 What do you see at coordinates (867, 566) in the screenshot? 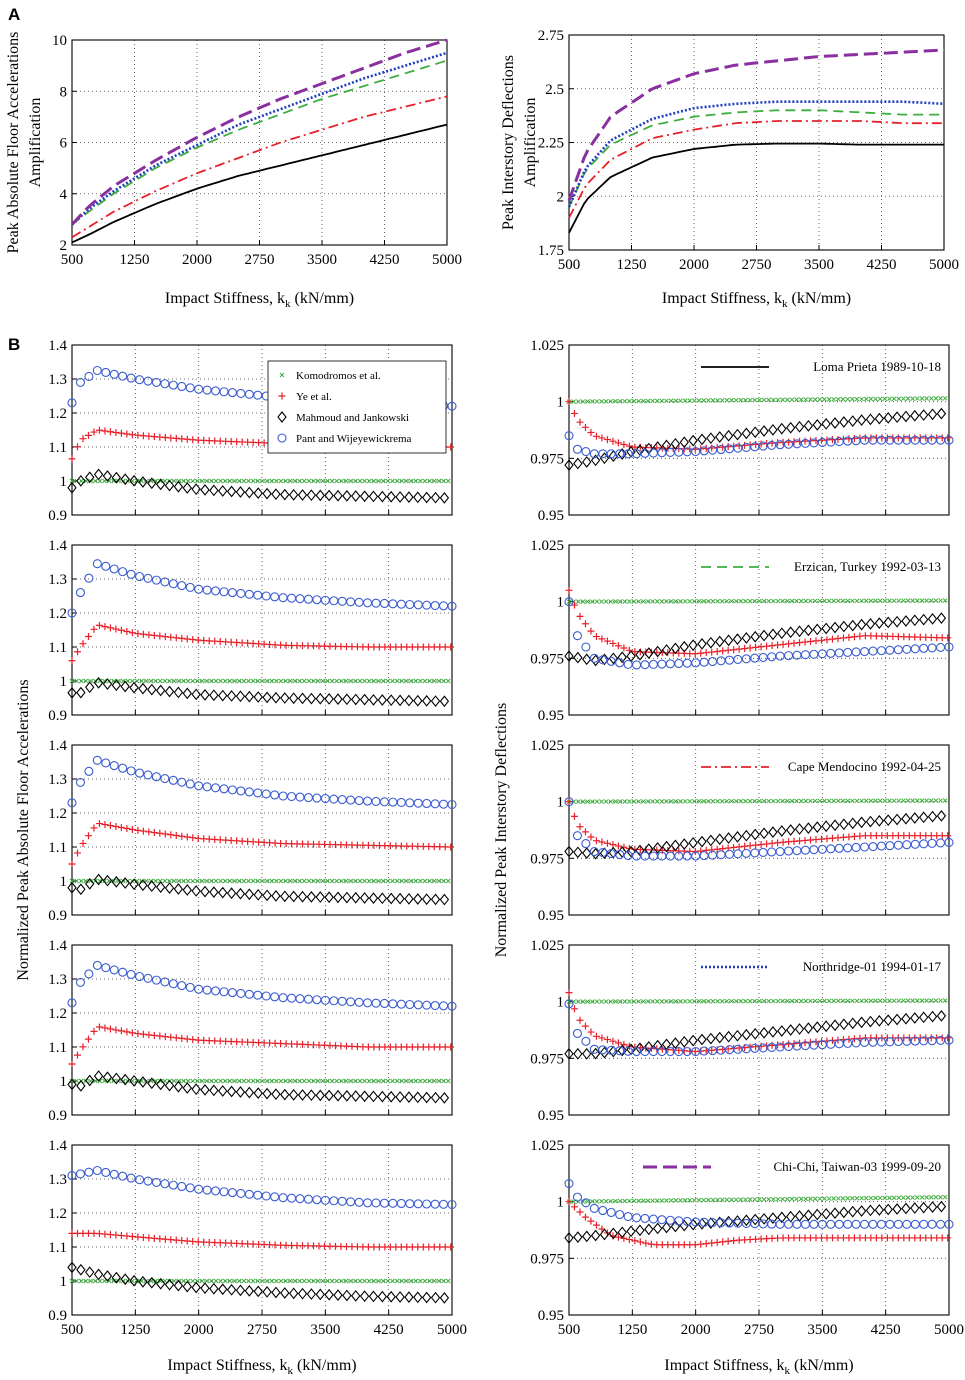
I see `earthquake-legend-label: Erzican, Turkey 1992-03-13` at bounding box center [867, 566].